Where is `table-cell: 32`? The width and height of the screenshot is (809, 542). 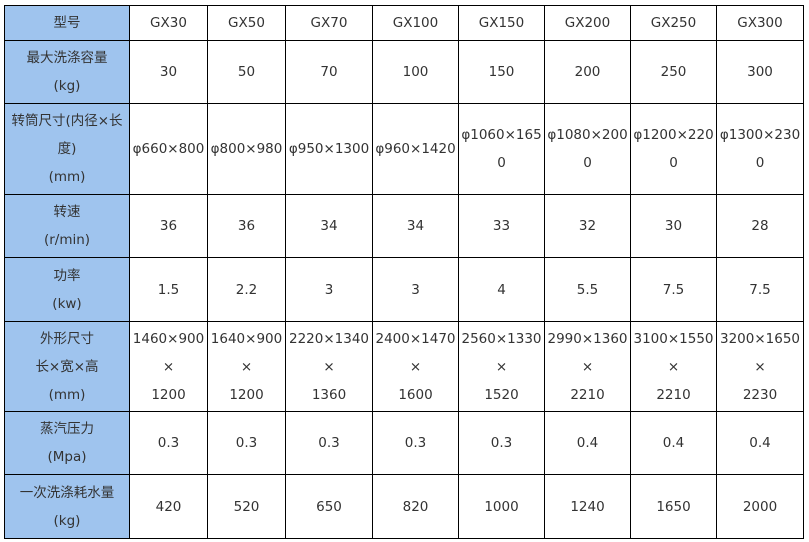
table-cell: 32 is located at coordinates (587, 226).